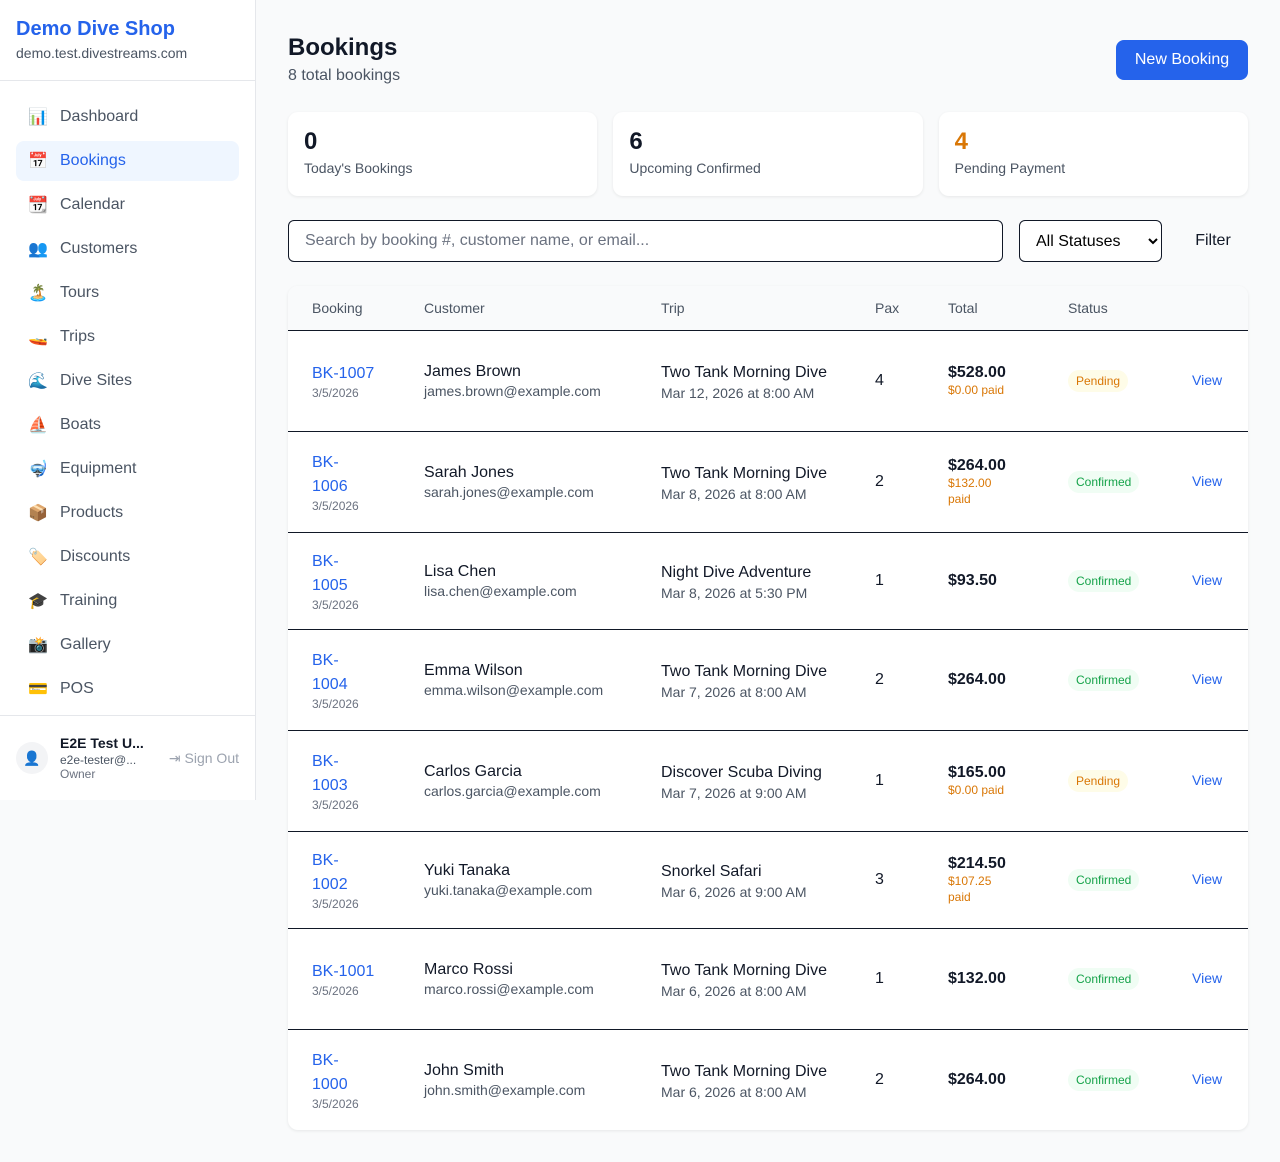  Describe the element at coordinates (977, 978) in the screenshot. I see `total-amount: $132.00` at that location.